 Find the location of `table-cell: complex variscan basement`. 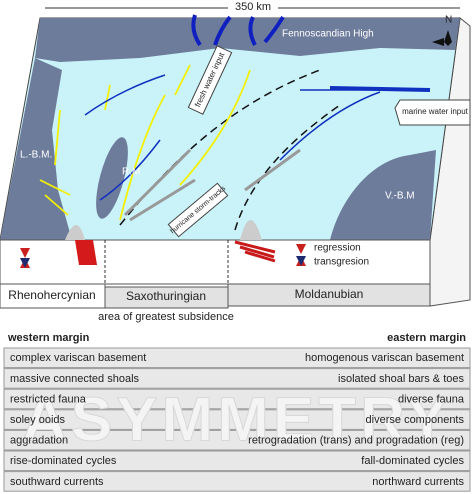

table-cell: complex variscan basement is located at coordinates (78, 358).